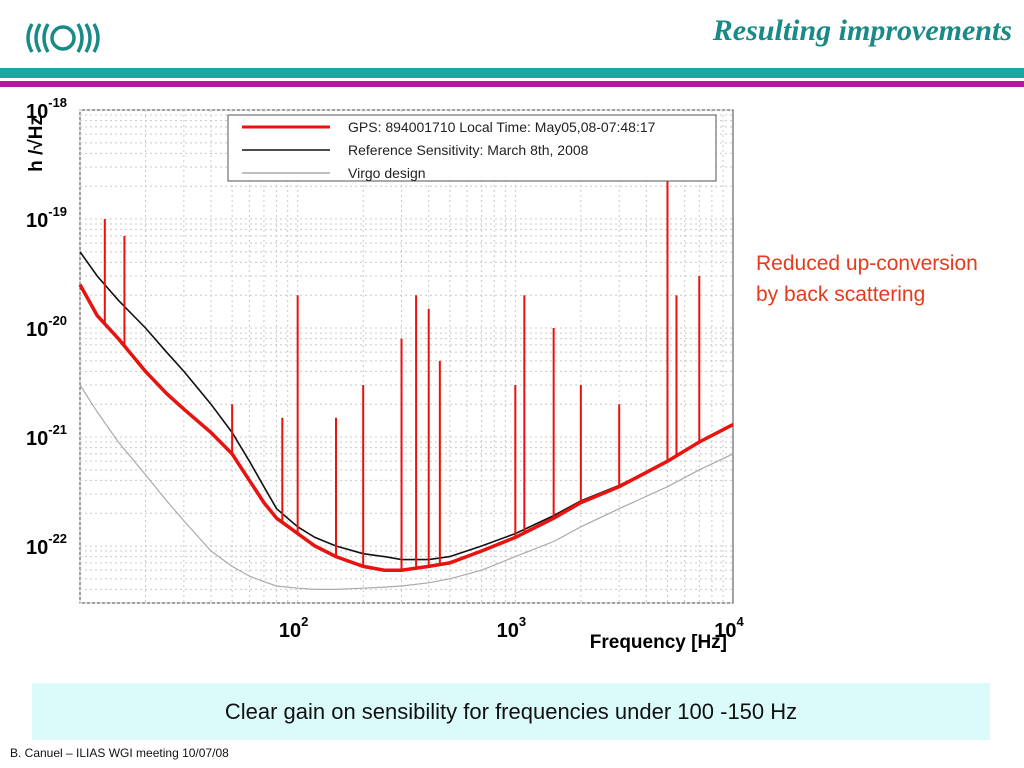  I want to click on x-axis-label: Frequency [Hz], so click(658, 642).